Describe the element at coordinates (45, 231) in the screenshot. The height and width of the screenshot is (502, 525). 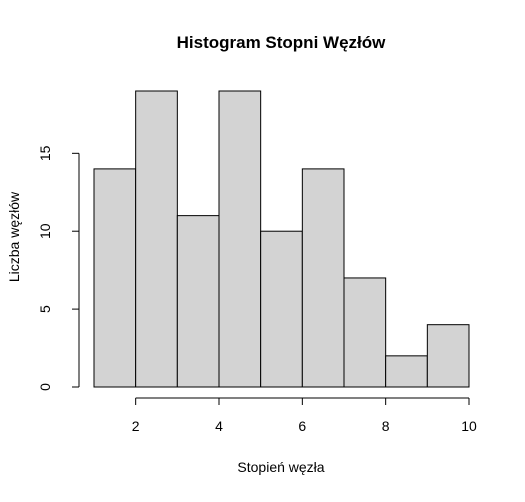
I see `y-tick-label: 10` at that location.